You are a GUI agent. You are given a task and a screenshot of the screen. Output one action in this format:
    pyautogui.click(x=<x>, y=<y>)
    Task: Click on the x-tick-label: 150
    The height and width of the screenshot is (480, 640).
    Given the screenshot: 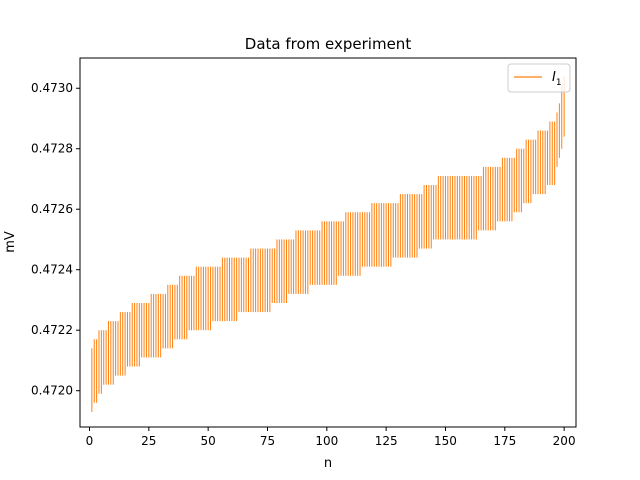 What is the action you would take?
    pyautogui.click(x=445, y=441)
    